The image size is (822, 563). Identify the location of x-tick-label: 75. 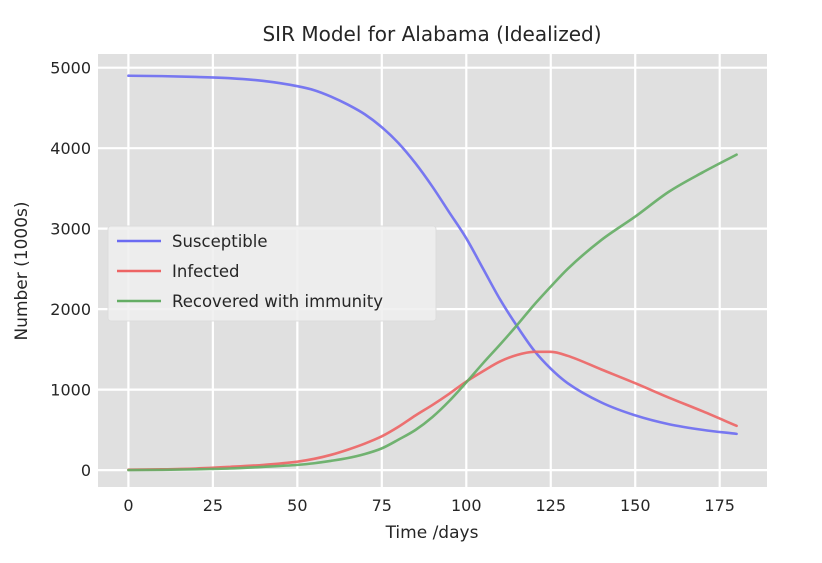
(382, 505).